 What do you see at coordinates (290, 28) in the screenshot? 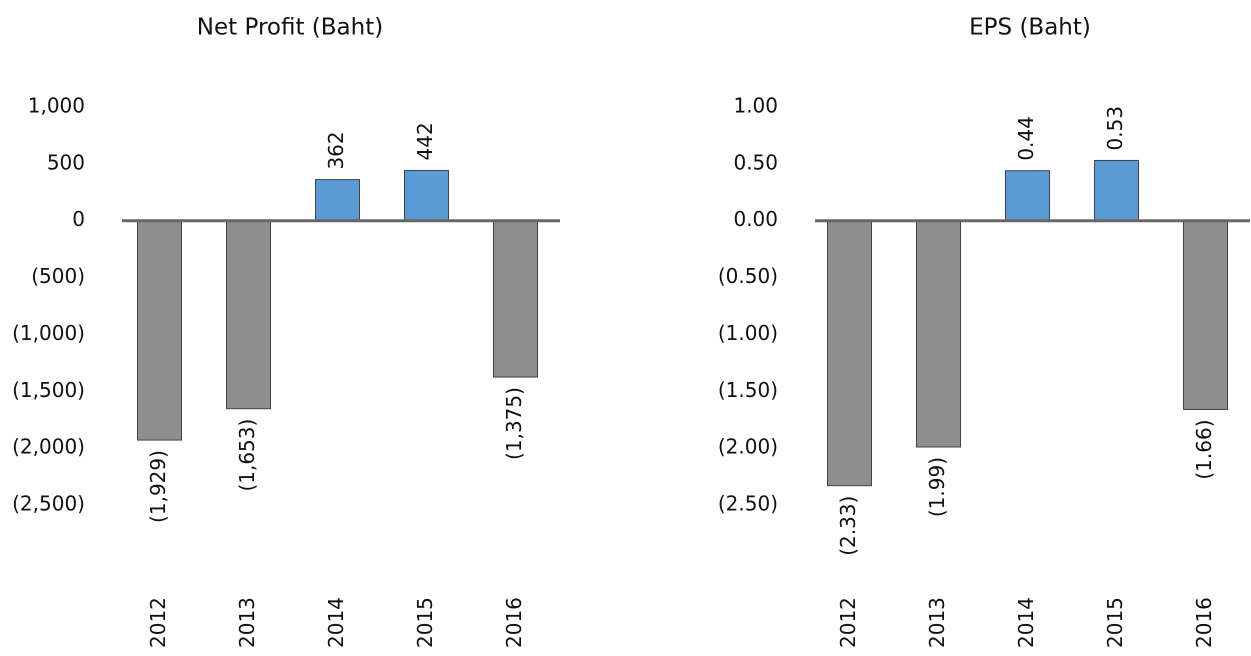
I see `chart-title: Net Profit (Baht)` at bounding box center [290, 28].